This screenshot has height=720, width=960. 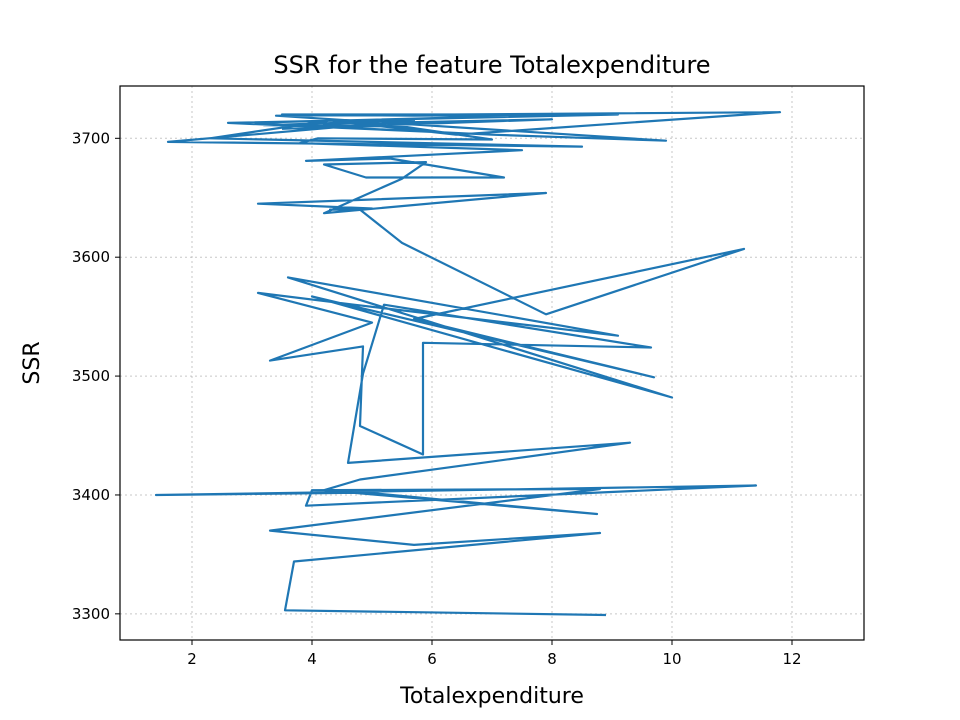 What do you see at coordinates (91, 495) in the screenshot?
I see `y-tick-label: 3400` at bounding box center [91, 495].